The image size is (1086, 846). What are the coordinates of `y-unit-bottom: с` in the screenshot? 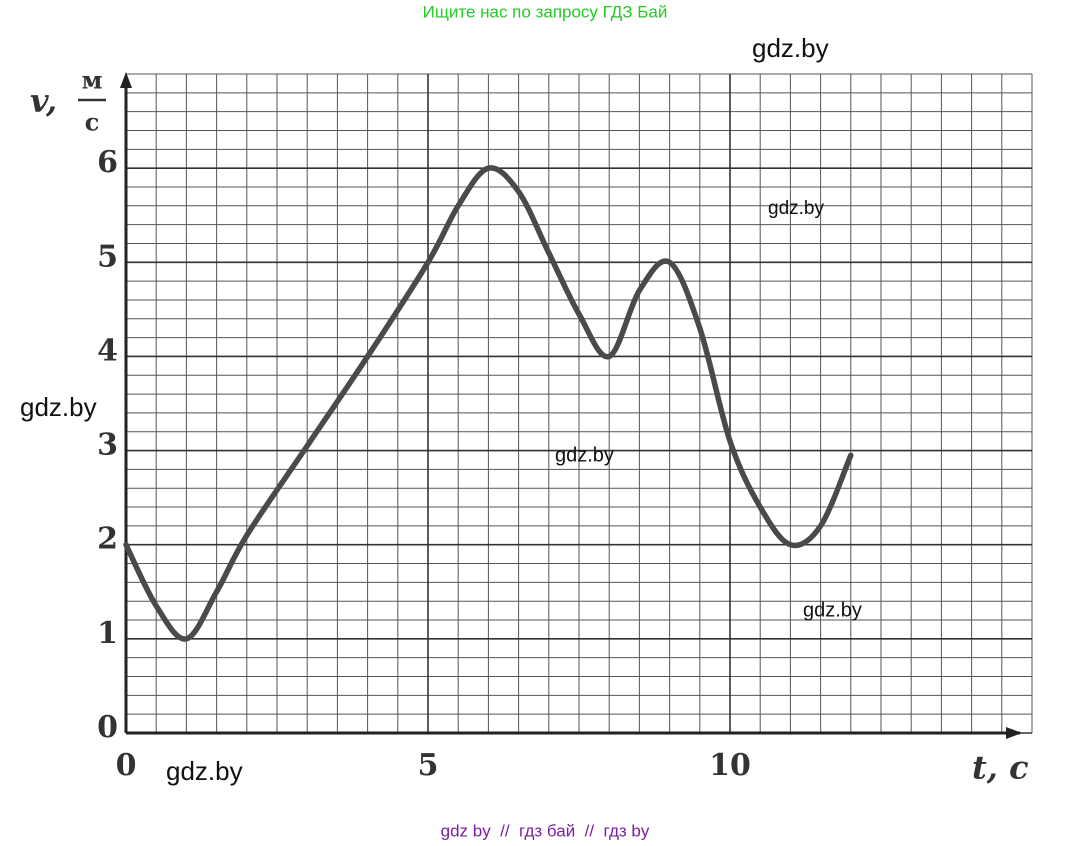 It's located at (92, 122).